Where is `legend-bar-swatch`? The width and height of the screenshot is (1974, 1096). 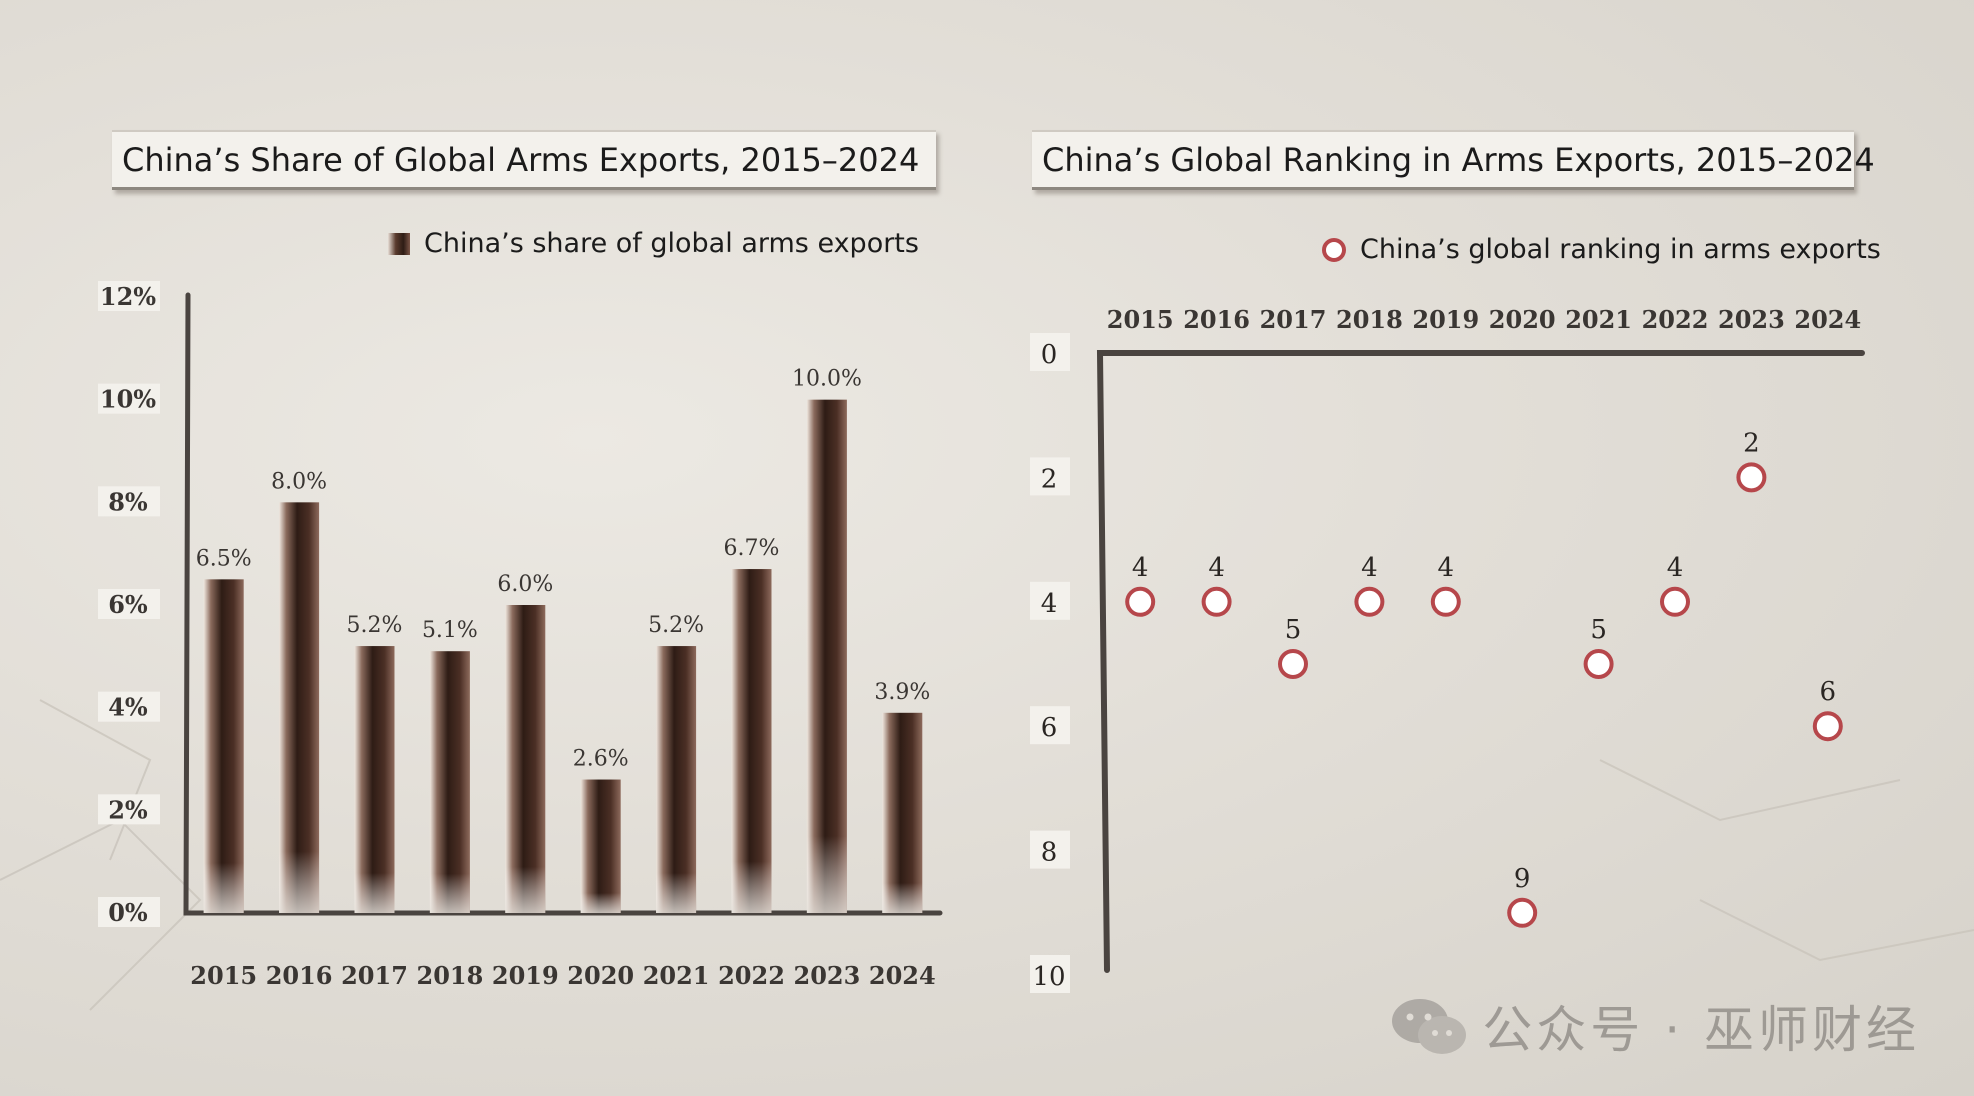
legend-bar-swatch is located at coordinates (399, 243).